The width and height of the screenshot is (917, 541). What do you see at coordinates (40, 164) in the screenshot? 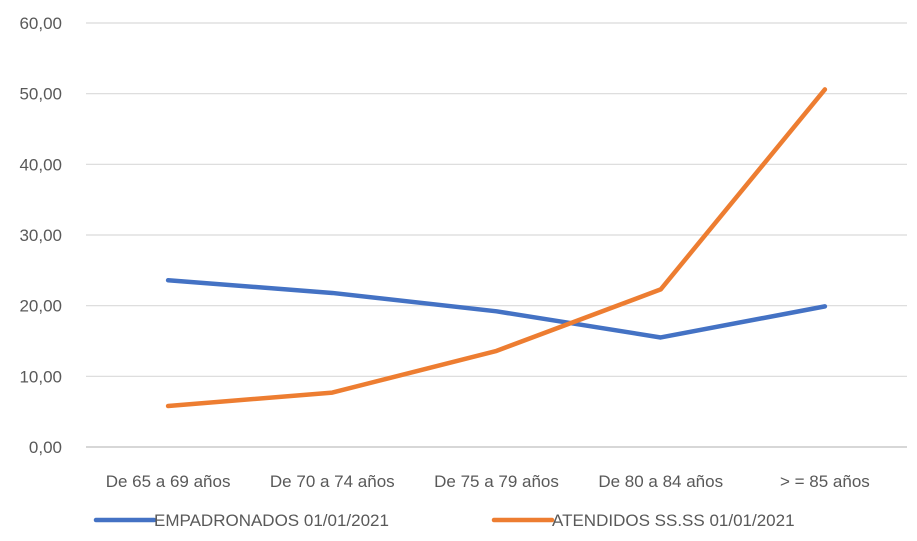
I see `y-tick-label: 40,00` at bounding box center [40, 164].